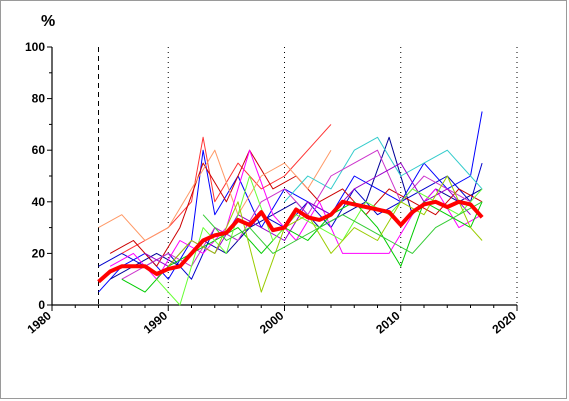 This screenshot has width=569, height=401. I want to click on x-axis: 1980 1990 2000 2010 2020, so click(271, 320).